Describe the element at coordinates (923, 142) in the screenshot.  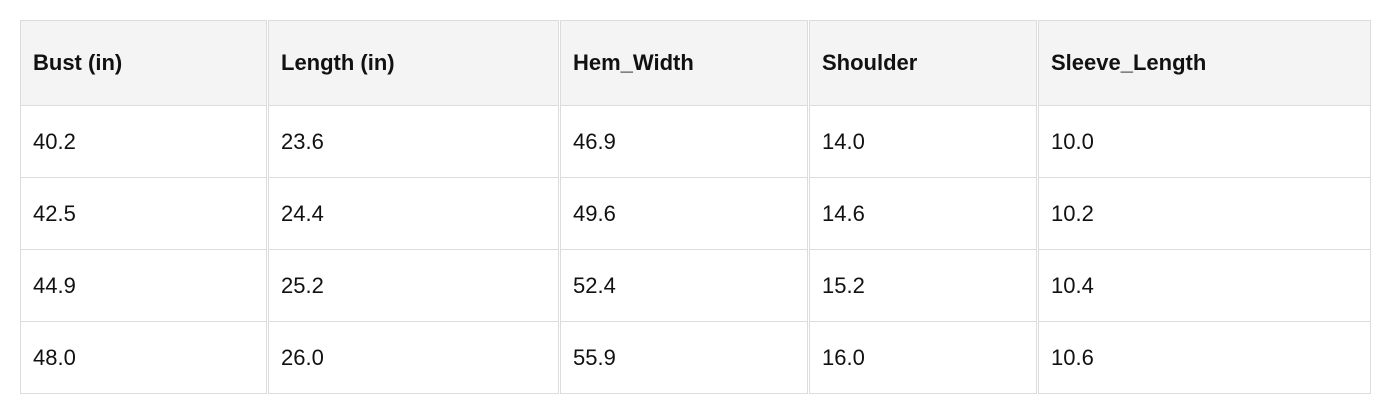
I see `table-cell: 14.0` at that location.